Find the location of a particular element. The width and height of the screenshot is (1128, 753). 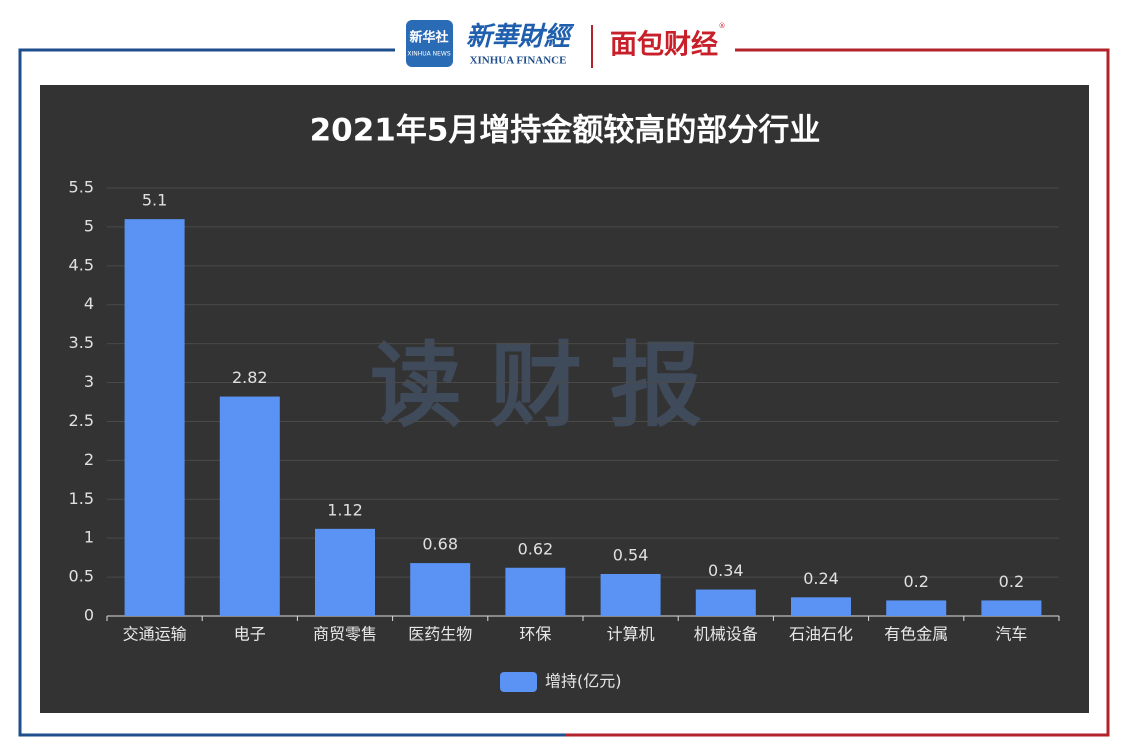

y-tick-label: 3.5 is located at coordinates (81, 342).